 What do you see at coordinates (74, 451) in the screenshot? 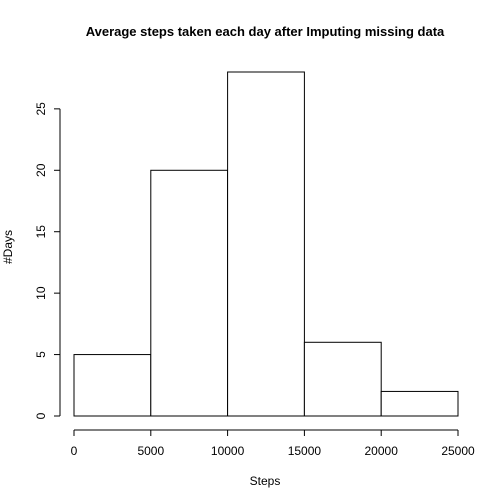
I see `x-tick-label-0: 0` at bounding box center [74, 451].